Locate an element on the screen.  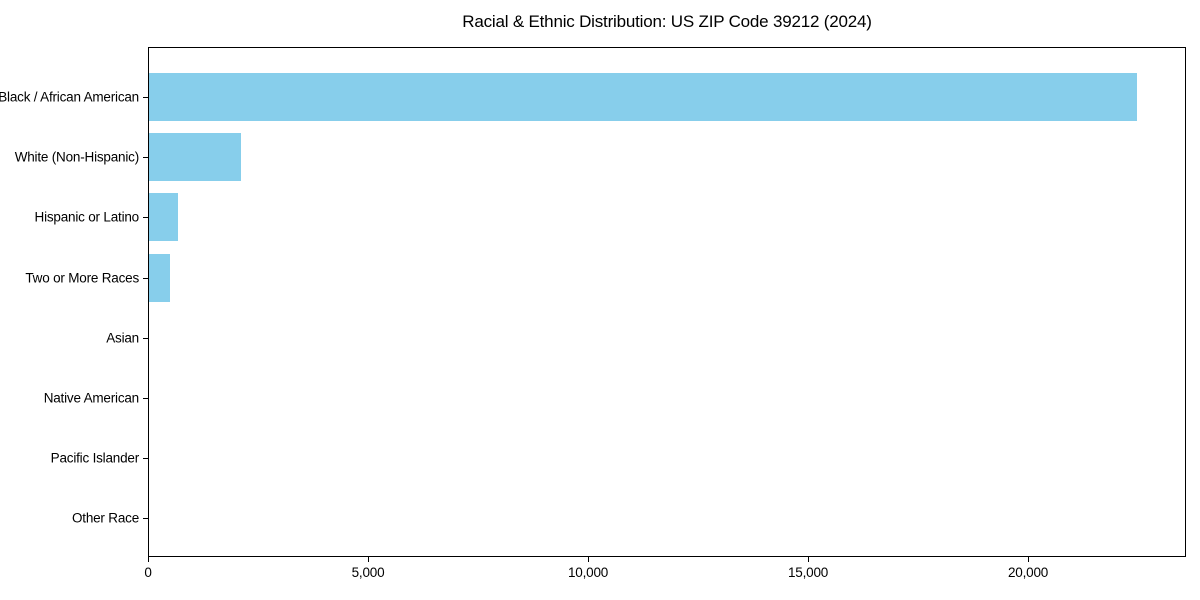
y-tick-label: White (Non-Hispanic) is located at coordinates (76, 157).